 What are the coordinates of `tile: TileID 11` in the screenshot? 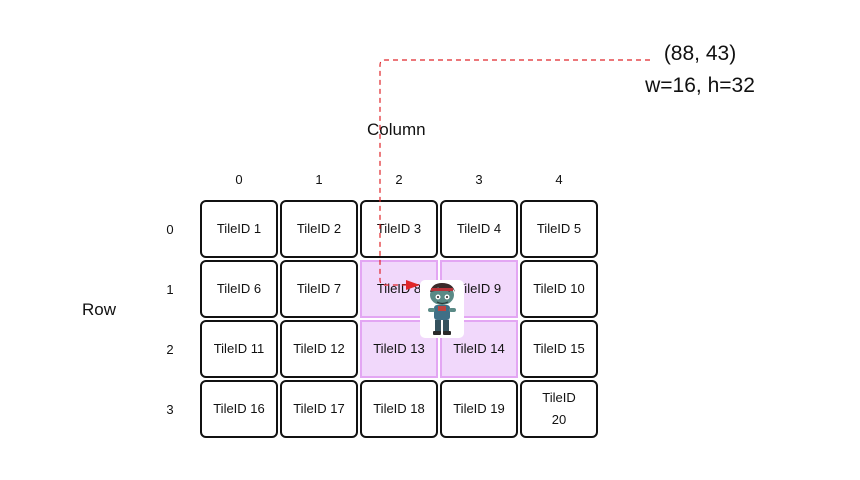 It's located at (239, 349).